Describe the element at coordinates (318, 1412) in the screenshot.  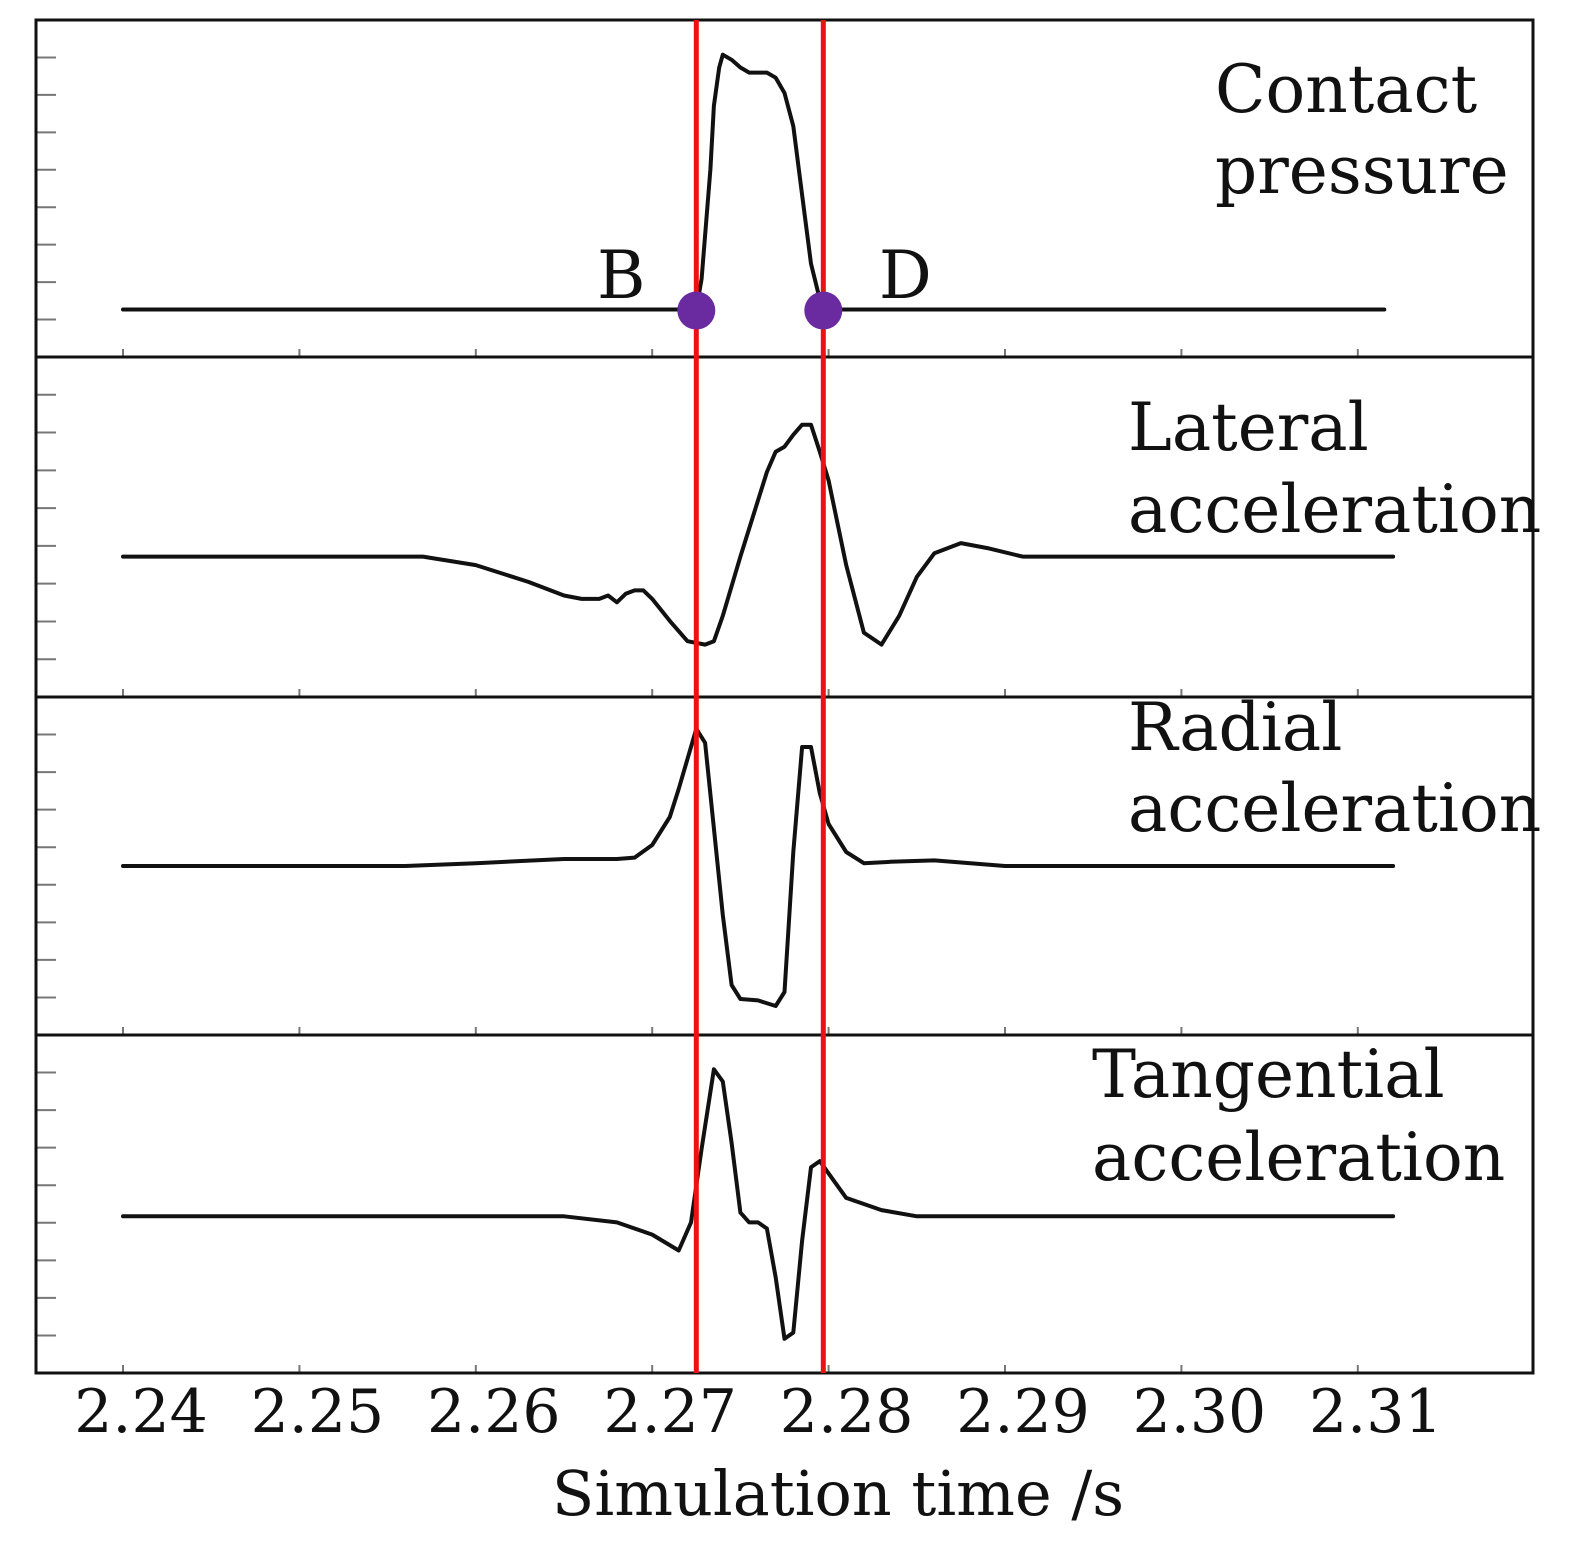
I see `x-tick-label: 2.25` at that location.